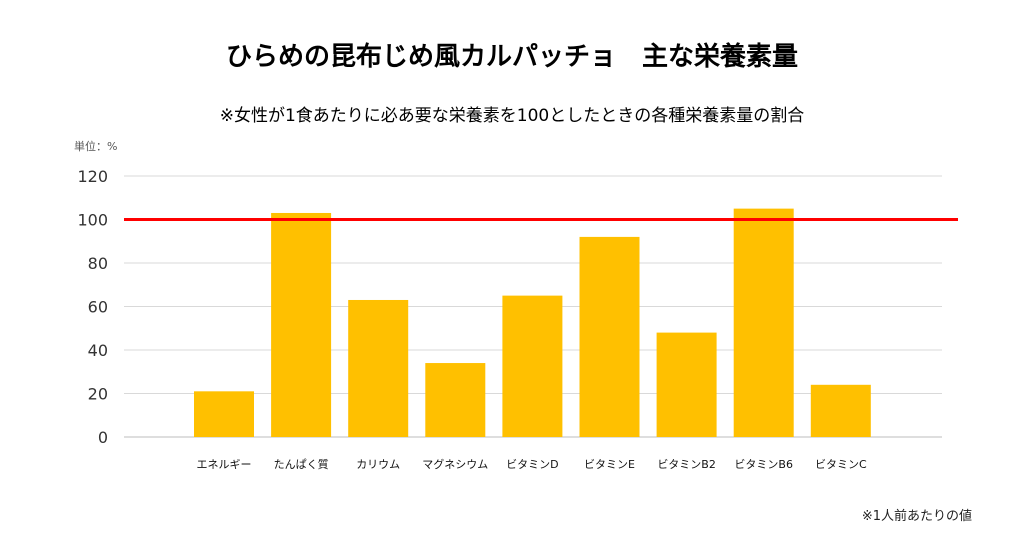  What do you see at coordinates (841, 464) in the screenshot?
I see `x-category-label: ビタミンC` at bounding box center [841, 464].